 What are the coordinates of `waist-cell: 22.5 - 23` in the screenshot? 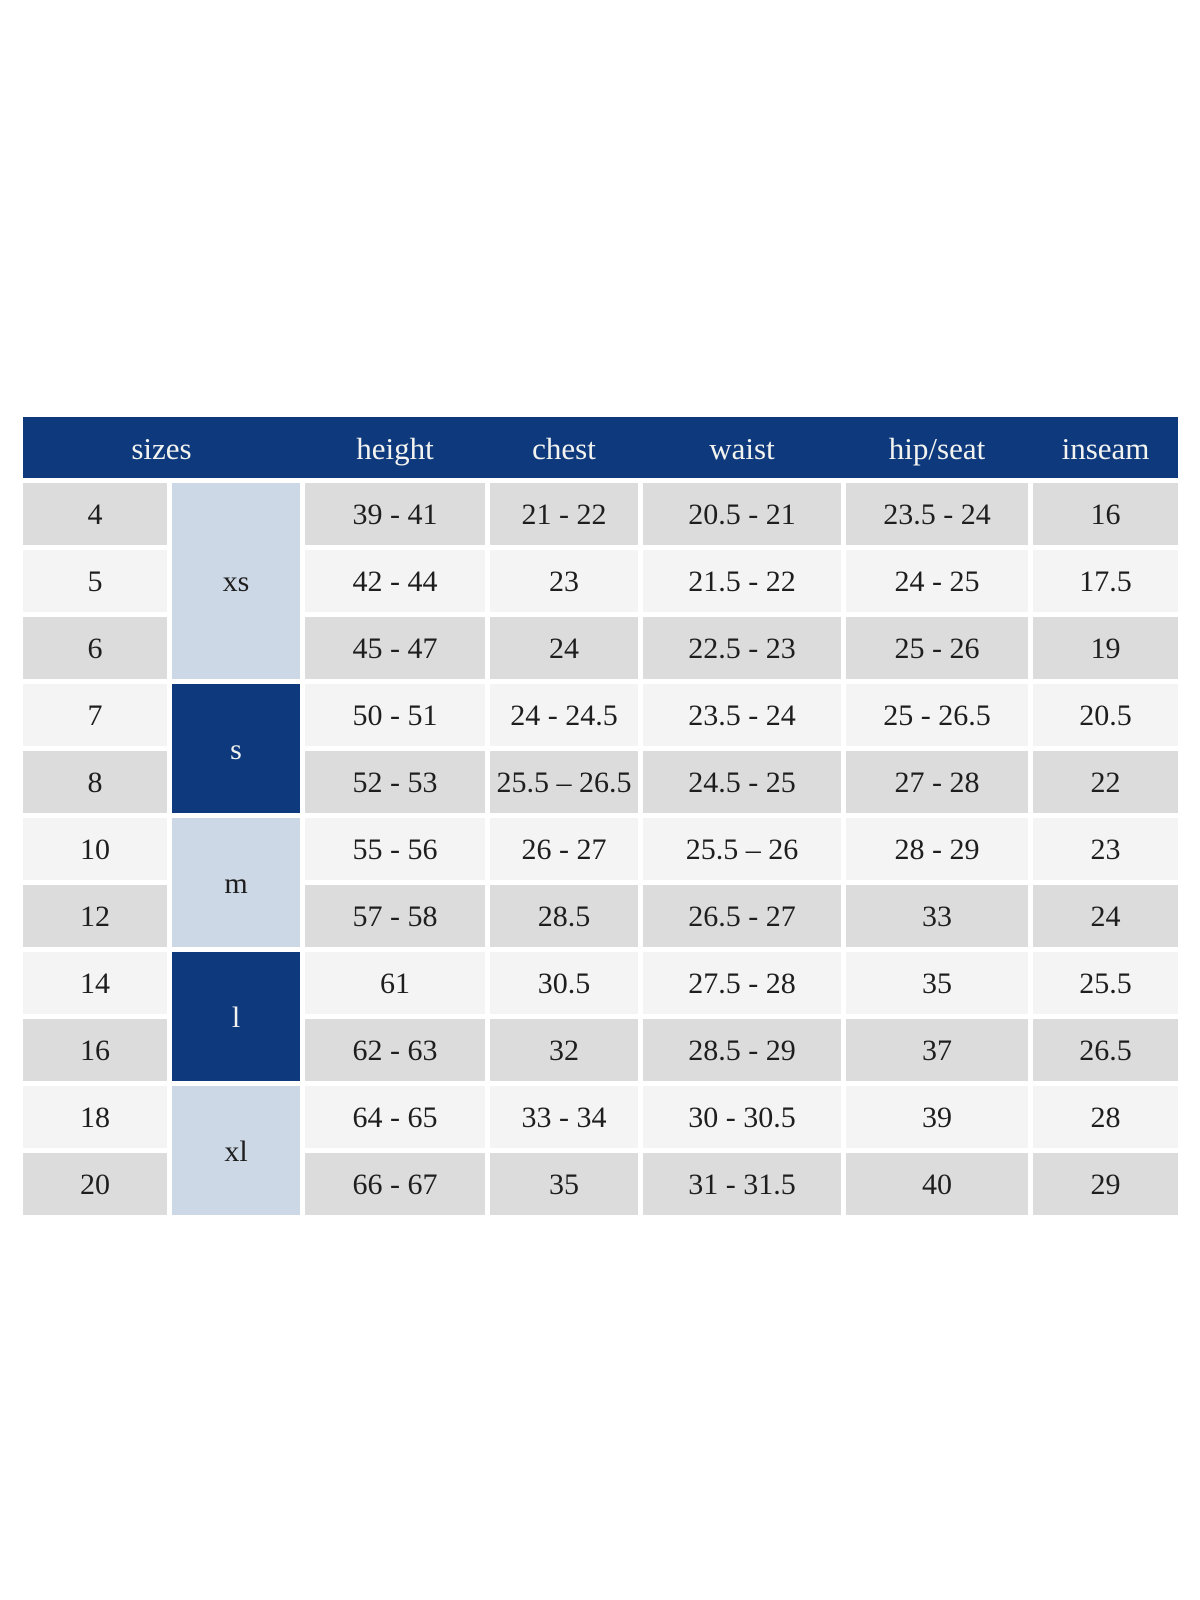 It's located at (742, 648).